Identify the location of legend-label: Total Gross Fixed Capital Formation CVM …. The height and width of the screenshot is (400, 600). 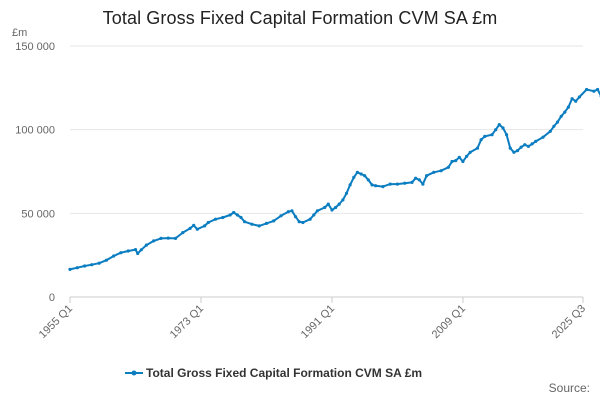
(284, 373).